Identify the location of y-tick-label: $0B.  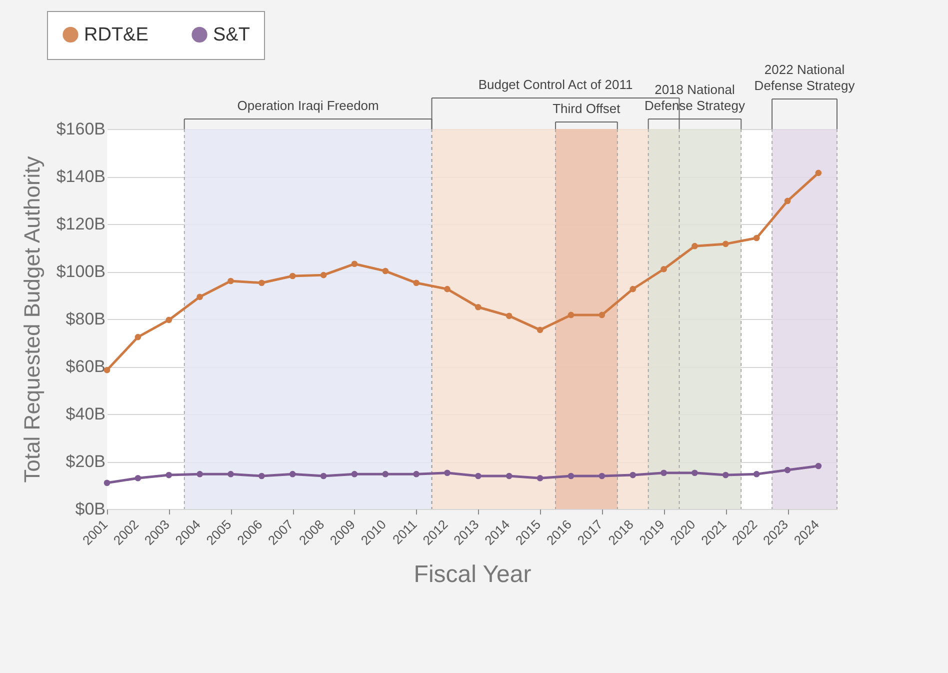
(90, 509).